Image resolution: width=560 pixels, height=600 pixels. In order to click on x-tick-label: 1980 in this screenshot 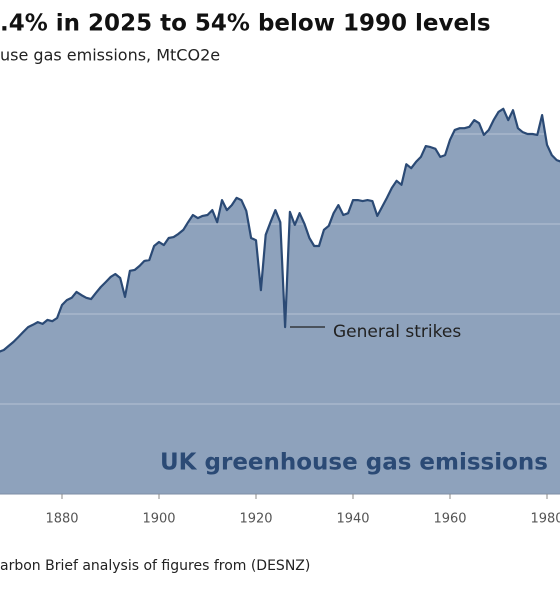, I will do `click(545, 519)`.